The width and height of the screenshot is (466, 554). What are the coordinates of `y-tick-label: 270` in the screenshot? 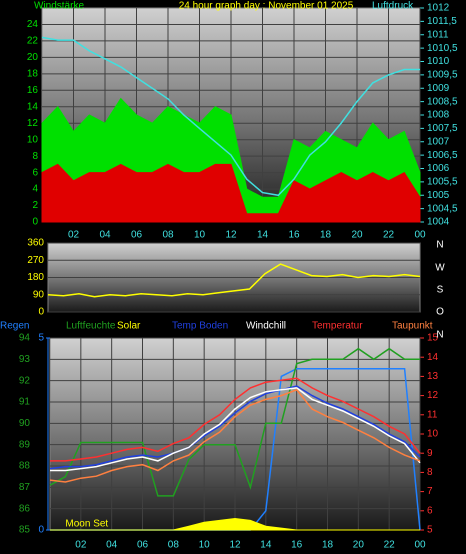 It's located at (35, 260).